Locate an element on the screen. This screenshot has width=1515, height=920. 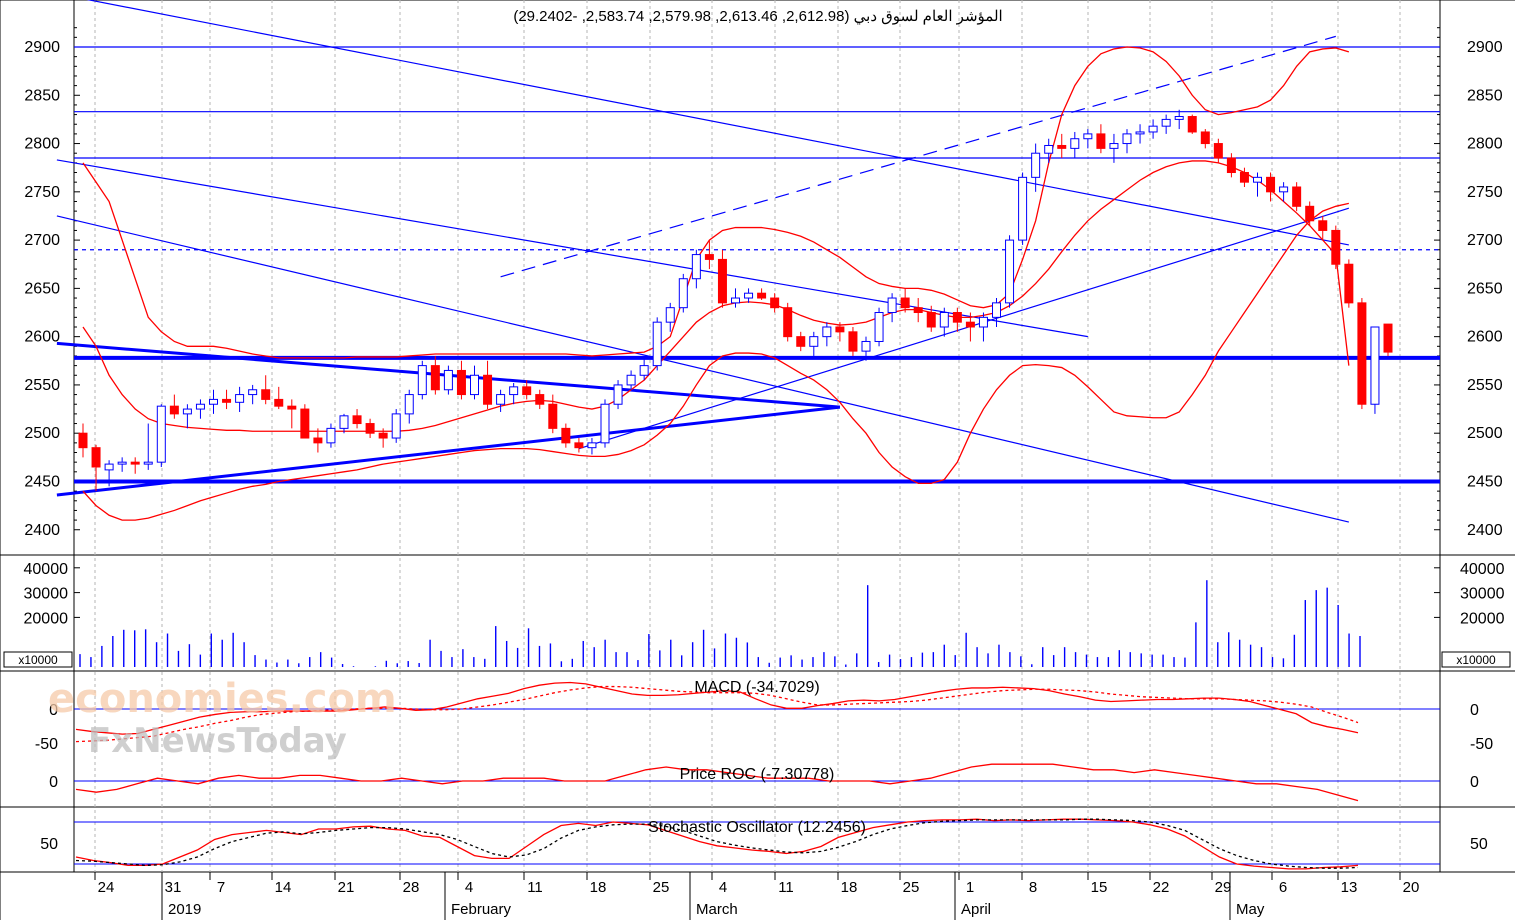
volume-panel is located at coordinates (720, 623).